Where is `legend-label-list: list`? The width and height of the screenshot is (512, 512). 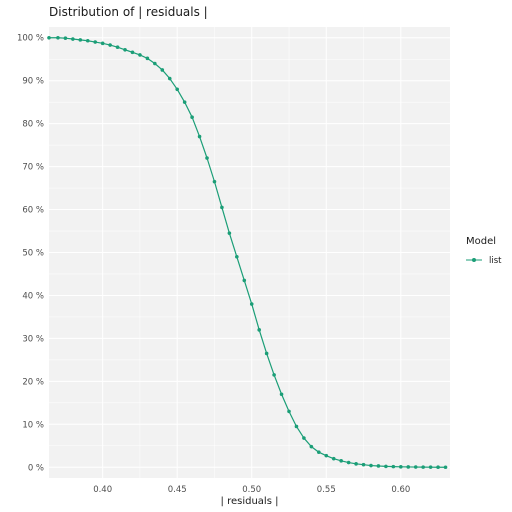 legend-label-list: list is located at coordinates (495, 261).